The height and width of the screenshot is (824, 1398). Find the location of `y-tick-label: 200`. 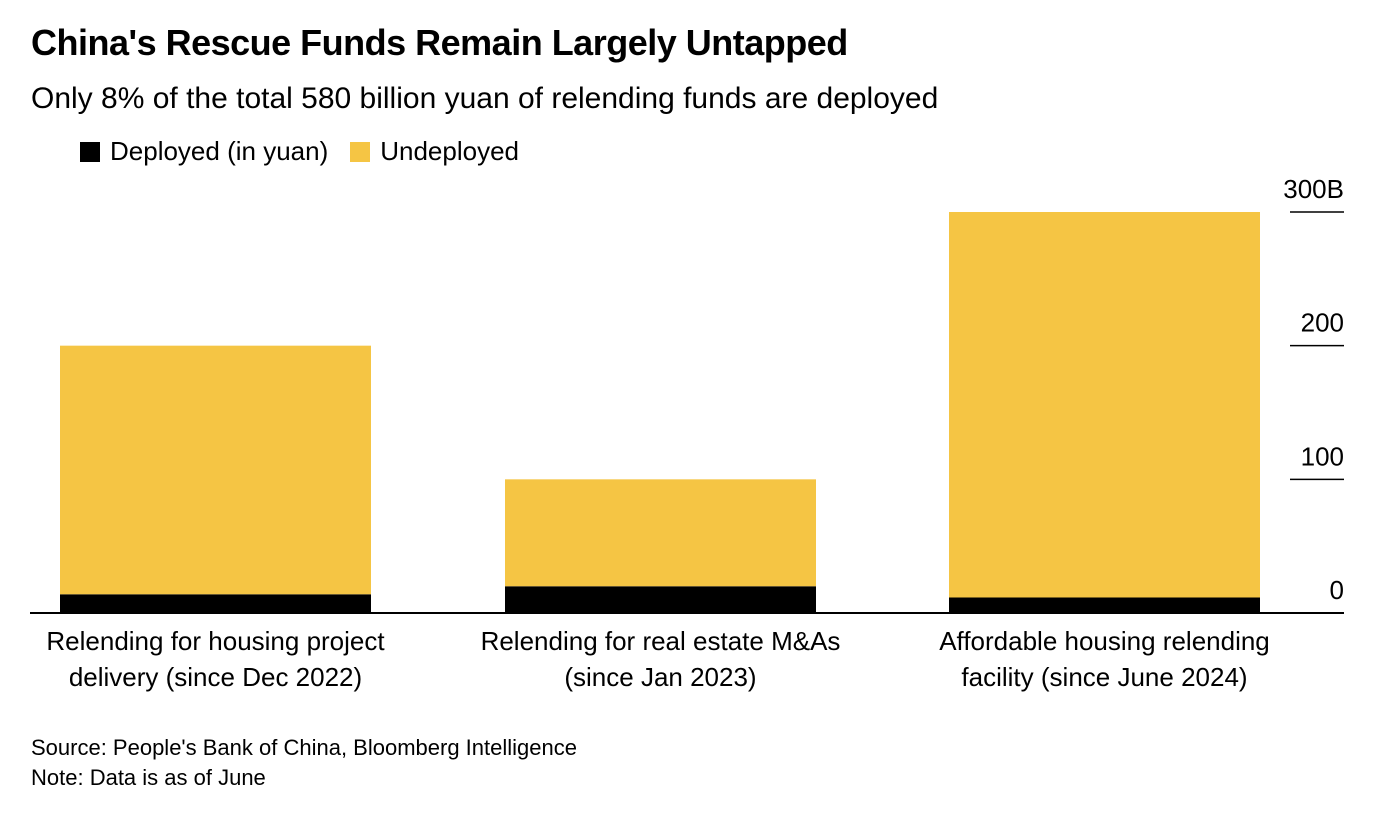

y-tick-label: 200 is located at coordinates (1322, 323).